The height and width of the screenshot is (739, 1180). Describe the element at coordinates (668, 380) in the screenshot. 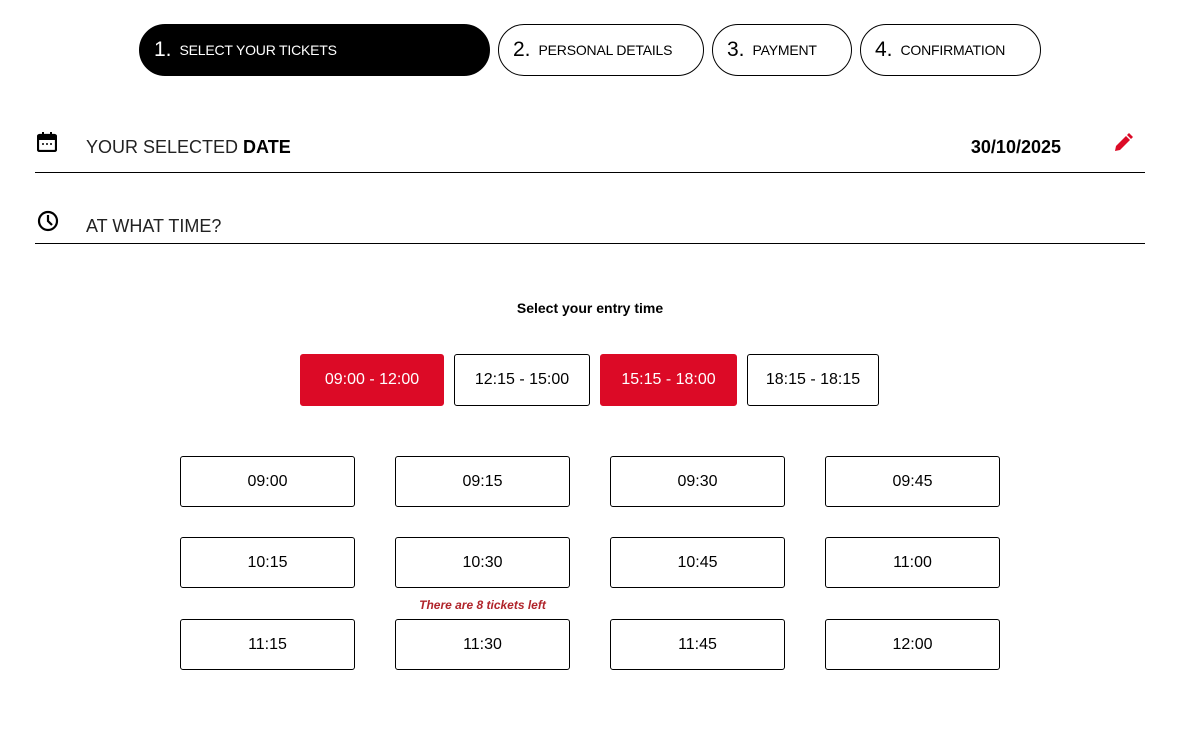

I see `range-1515-1800: 15:15 - 18:00` at that location.